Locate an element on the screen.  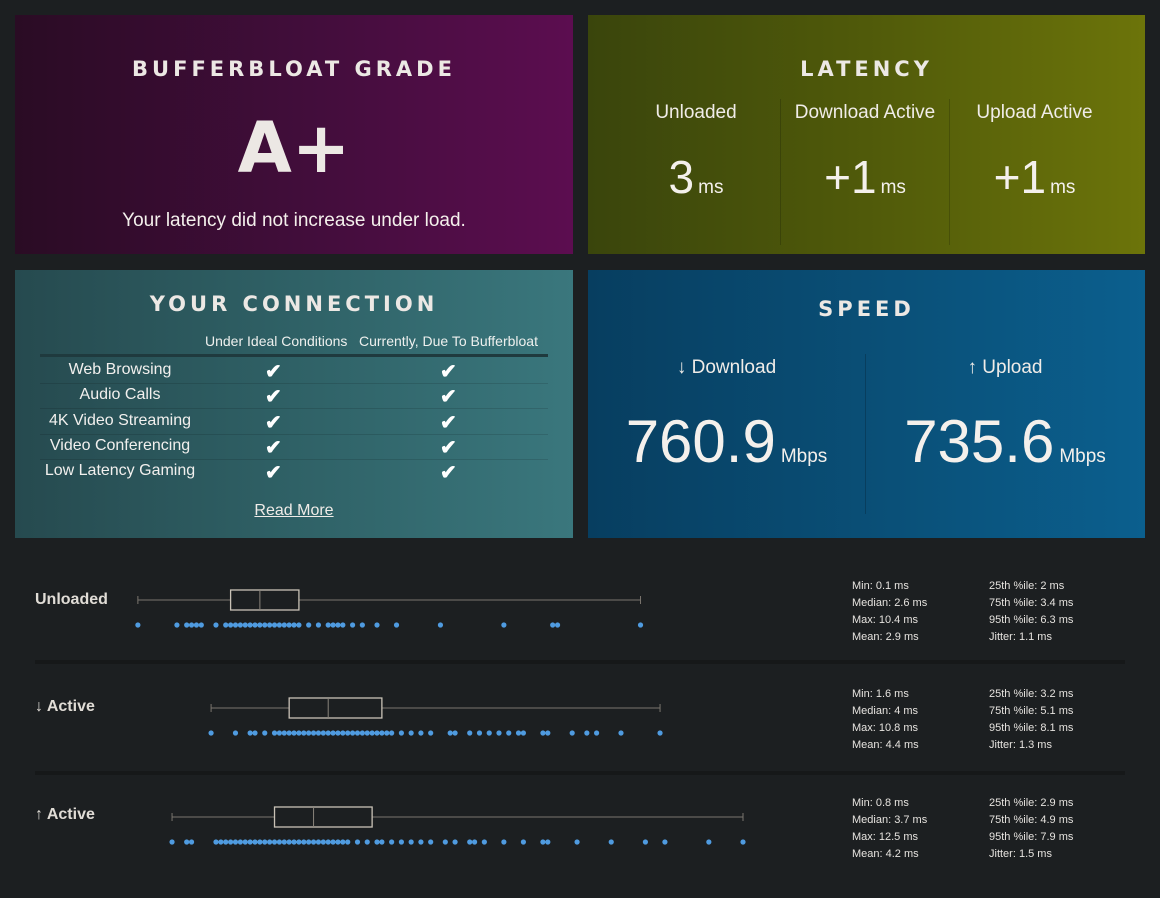
latency-label: Download Active is located at coordinates (865, 112).